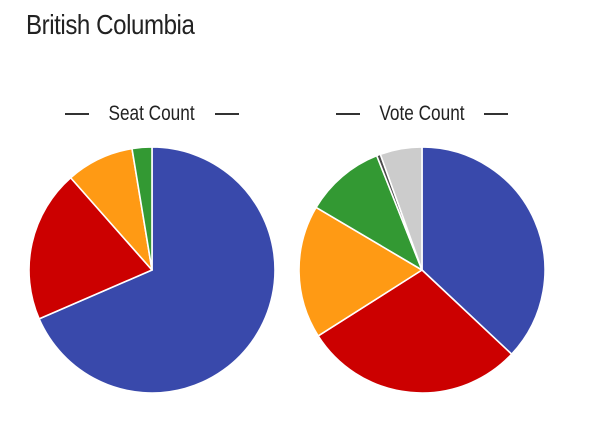  I want to click on chart-heading: Seat Count, so click(152, 114).